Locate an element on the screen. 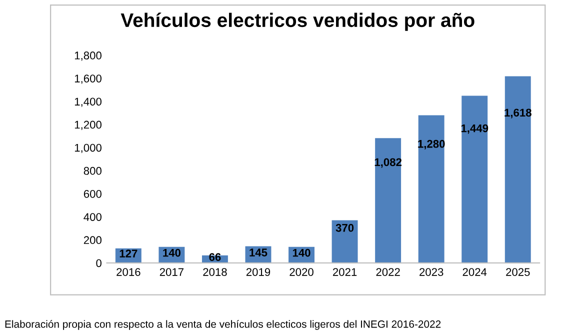 Image resolution: width=562 pixels, height=335 pixels. y-tick-label: 1,400 is located at coordinates (88, 102).